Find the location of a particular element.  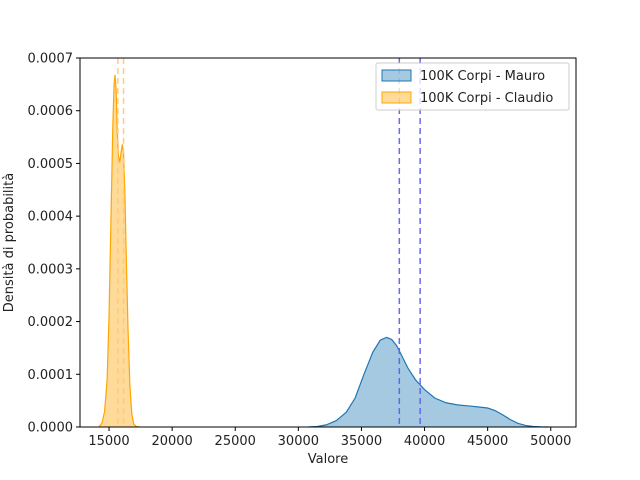

y-tick-label: 0.0004 is located at coordinates (51, 217).